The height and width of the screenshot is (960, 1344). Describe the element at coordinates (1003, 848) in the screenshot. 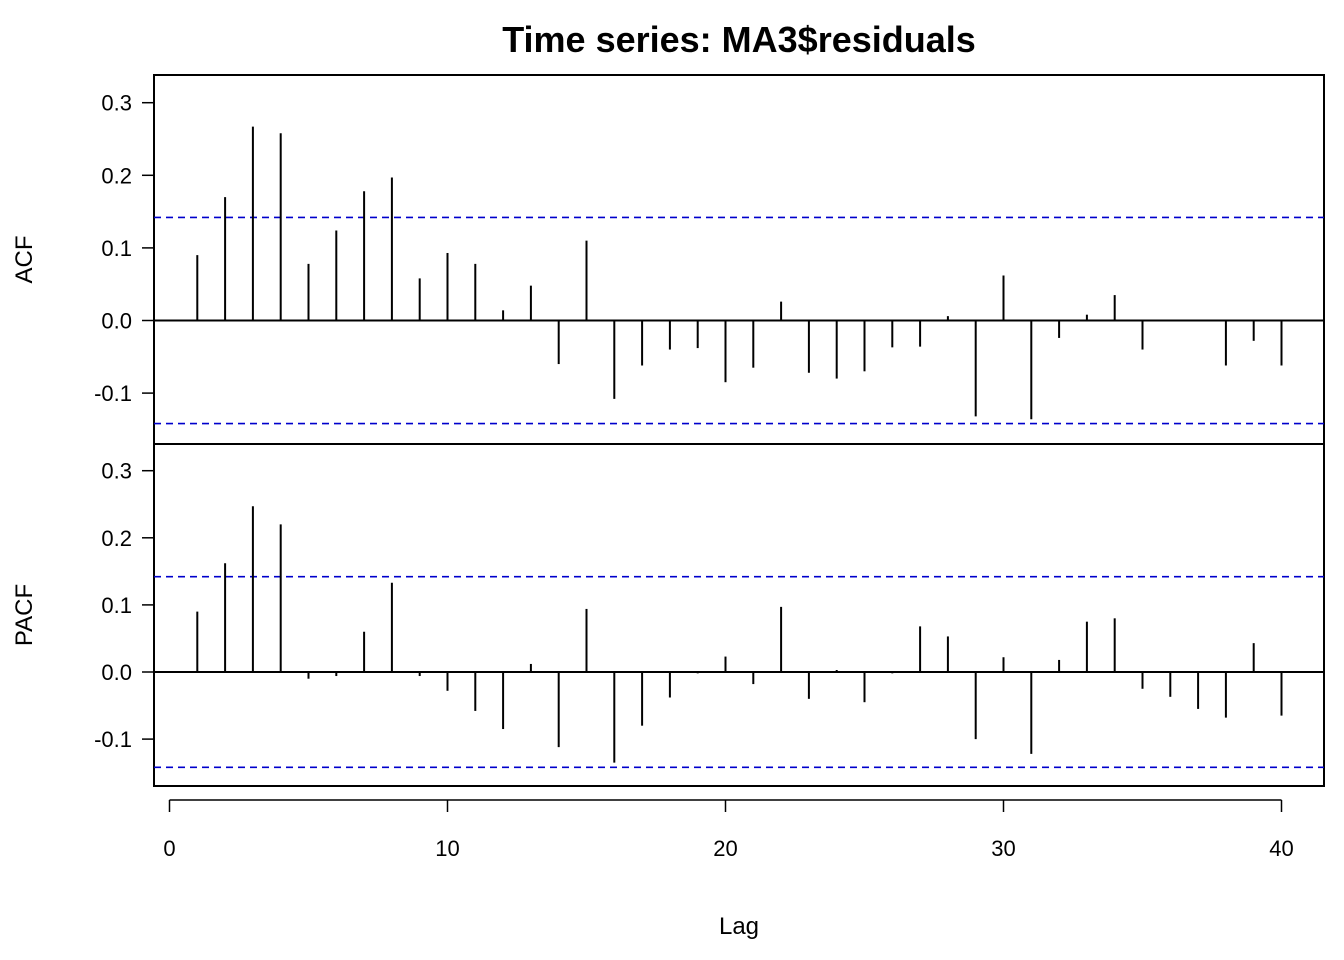

I see `x-tick-label: 30` at that location.